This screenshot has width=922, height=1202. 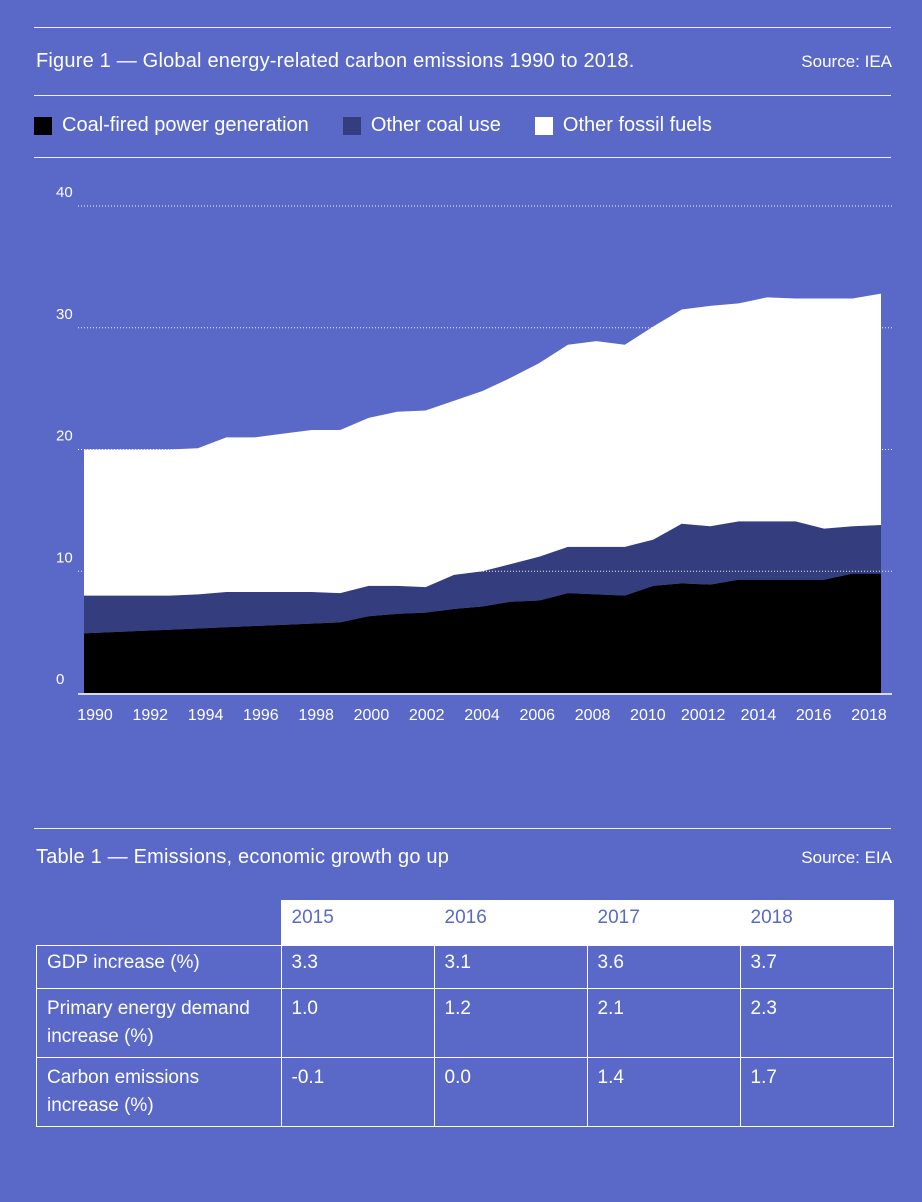 What do you see at coordinates (510, 923) in the screenshot?
I see `table-header-2016: 2016` at bounding box center [510, 923].